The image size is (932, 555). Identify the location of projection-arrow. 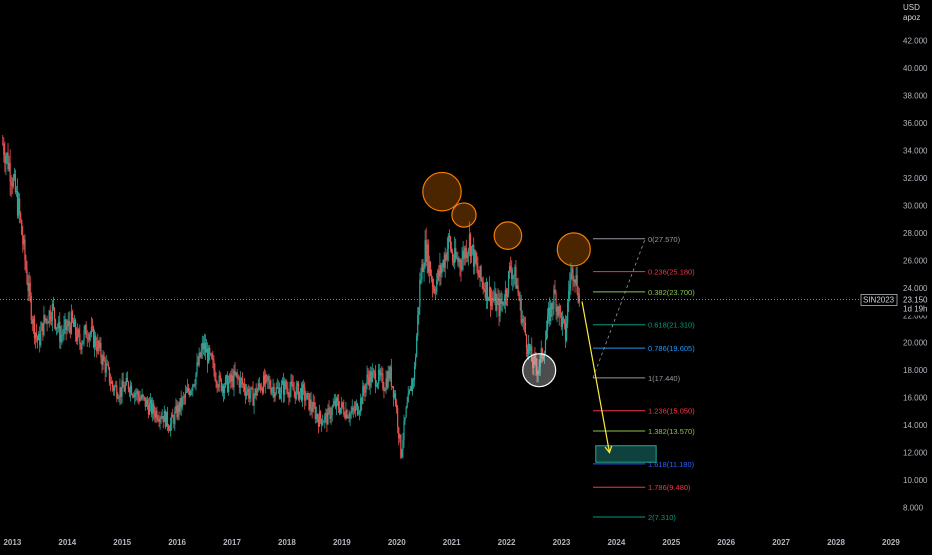
(597, 377).